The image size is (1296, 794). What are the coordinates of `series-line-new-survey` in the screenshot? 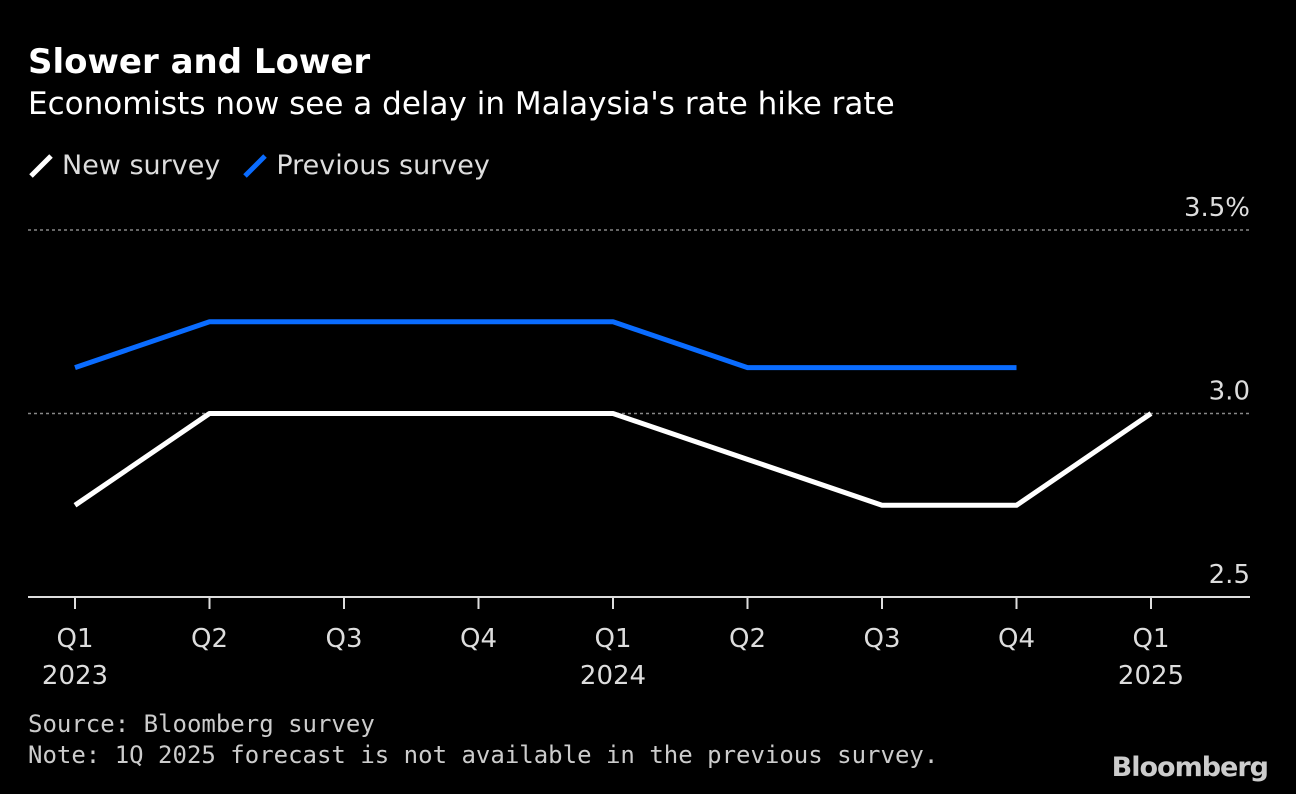 It's located at (613, 459).